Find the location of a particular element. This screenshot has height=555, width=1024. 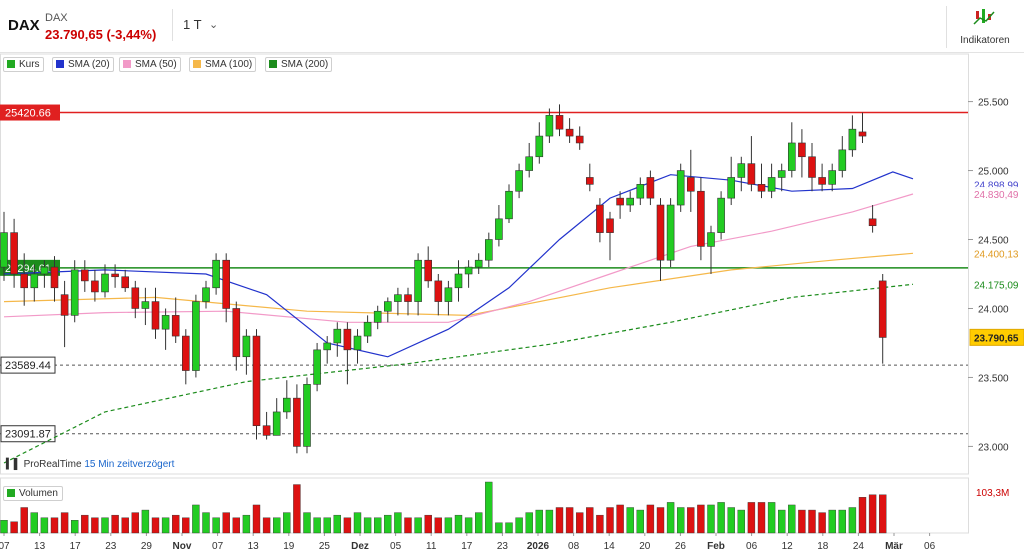

legend-sma20: SMA (20) is located at coordinates (83, 64).